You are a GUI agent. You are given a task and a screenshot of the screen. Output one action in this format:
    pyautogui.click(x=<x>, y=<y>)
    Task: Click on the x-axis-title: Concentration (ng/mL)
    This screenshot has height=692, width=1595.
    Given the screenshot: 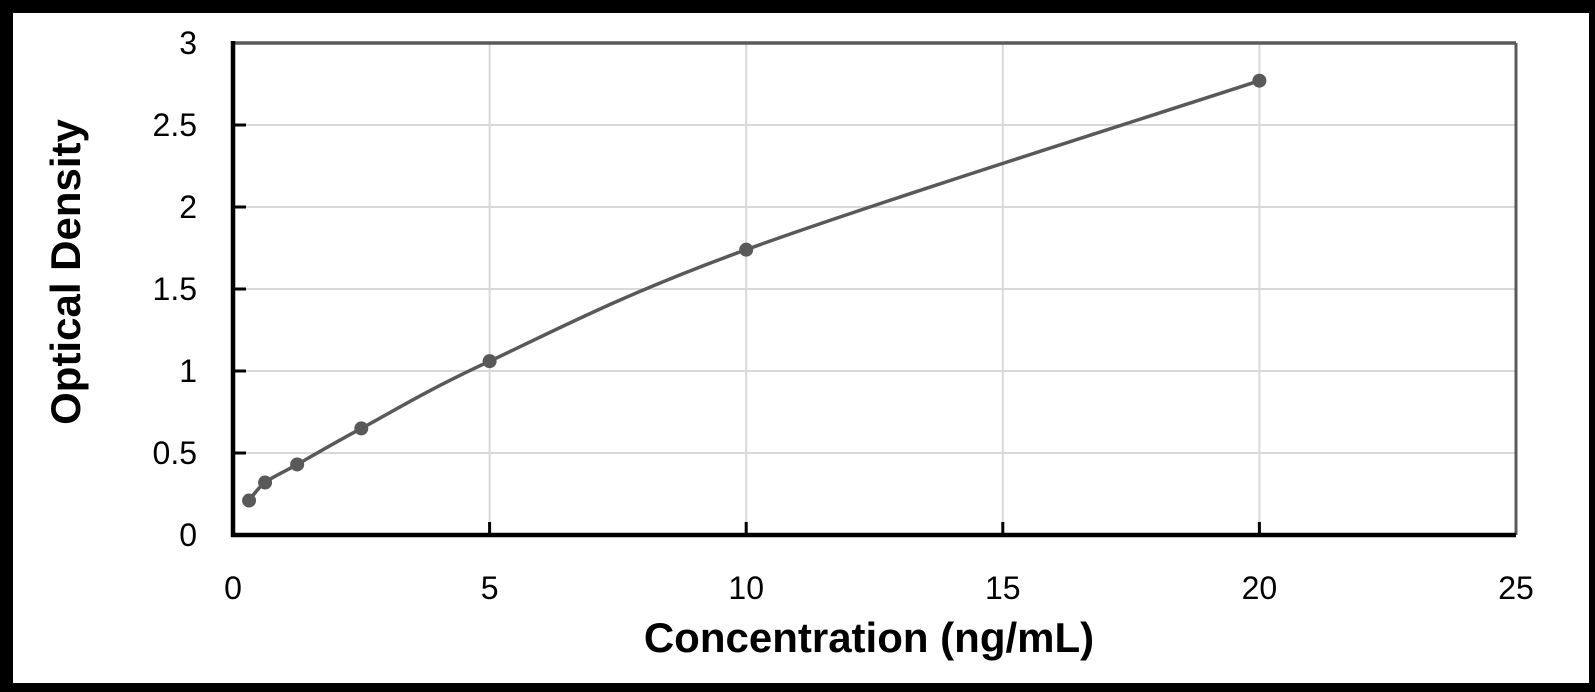 What is the action you would take?
    pyautogui.click(x=869, y=637)
    